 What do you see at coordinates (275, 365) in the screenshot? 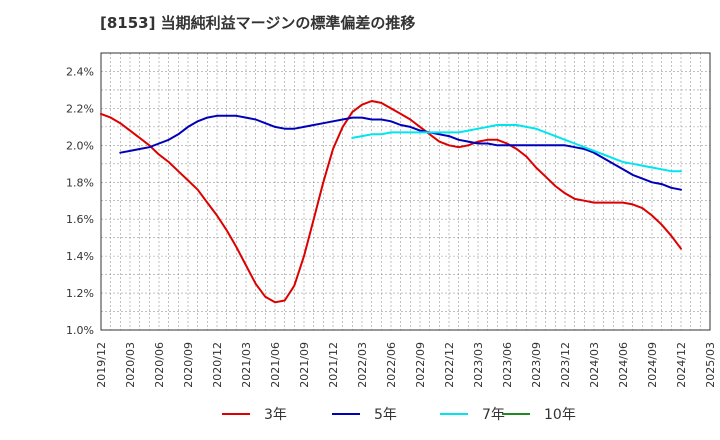
I see `x-tick-label: 2021/06` at bounding box center [275, 365].